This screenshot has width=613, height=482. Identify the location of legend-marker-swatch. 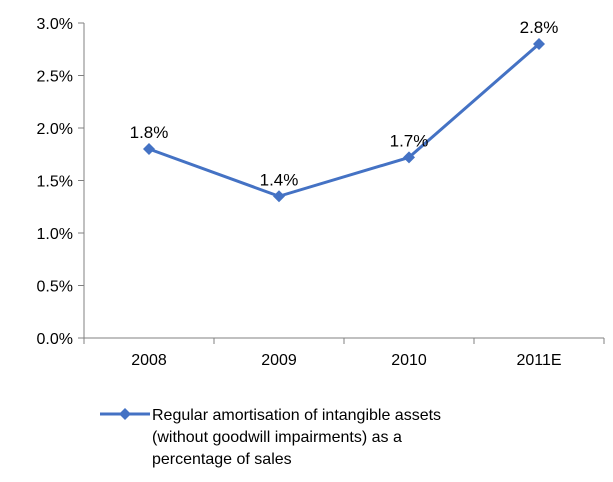
(125, 414).